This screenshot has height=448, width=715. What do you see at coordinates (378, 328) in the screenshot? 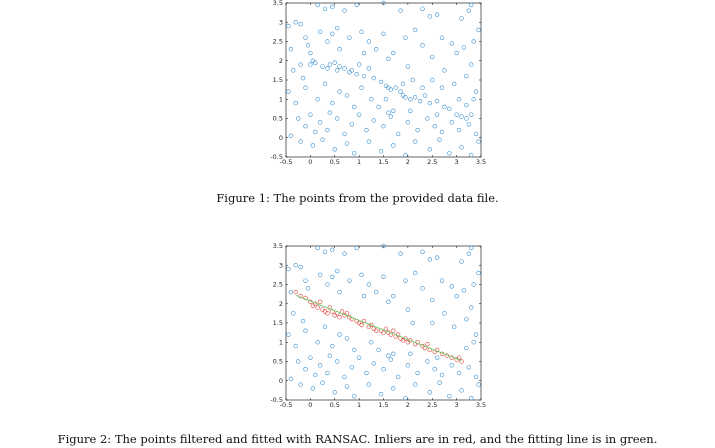
I see `fit-line` at bounding box center [378, 328].